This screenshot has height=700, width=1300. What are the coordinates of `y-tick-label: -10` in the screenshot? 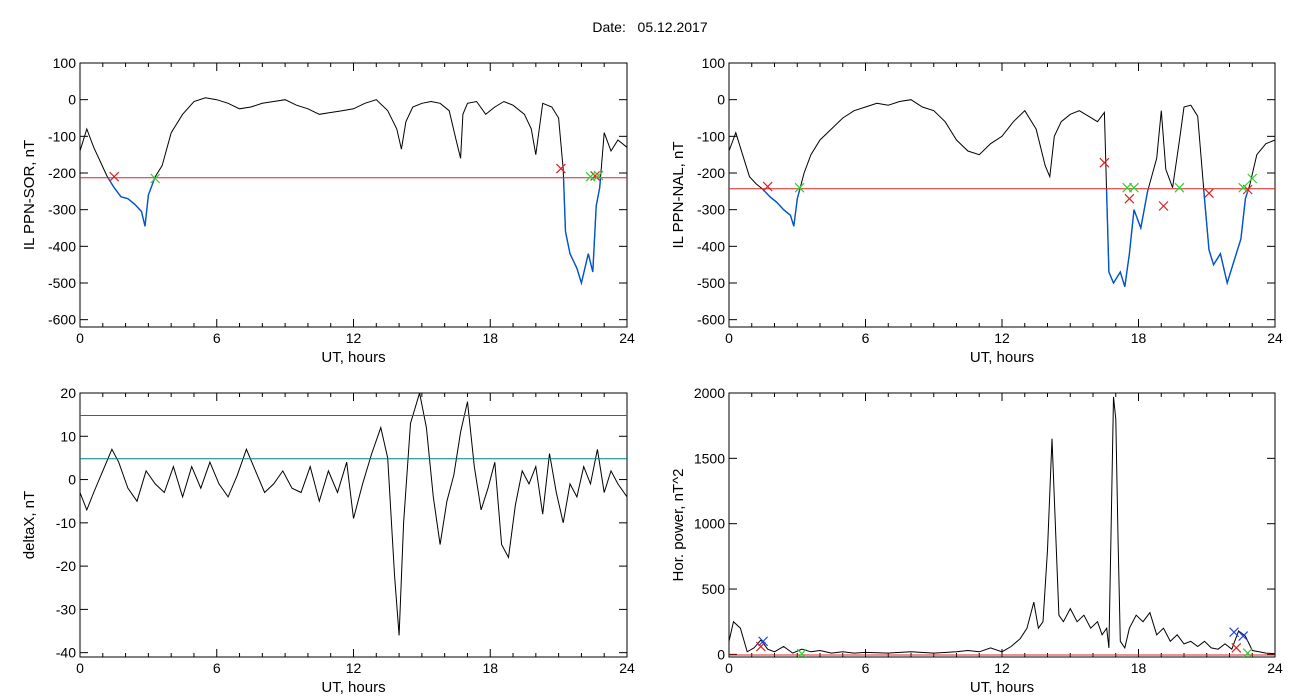 It's located at (66, 523).